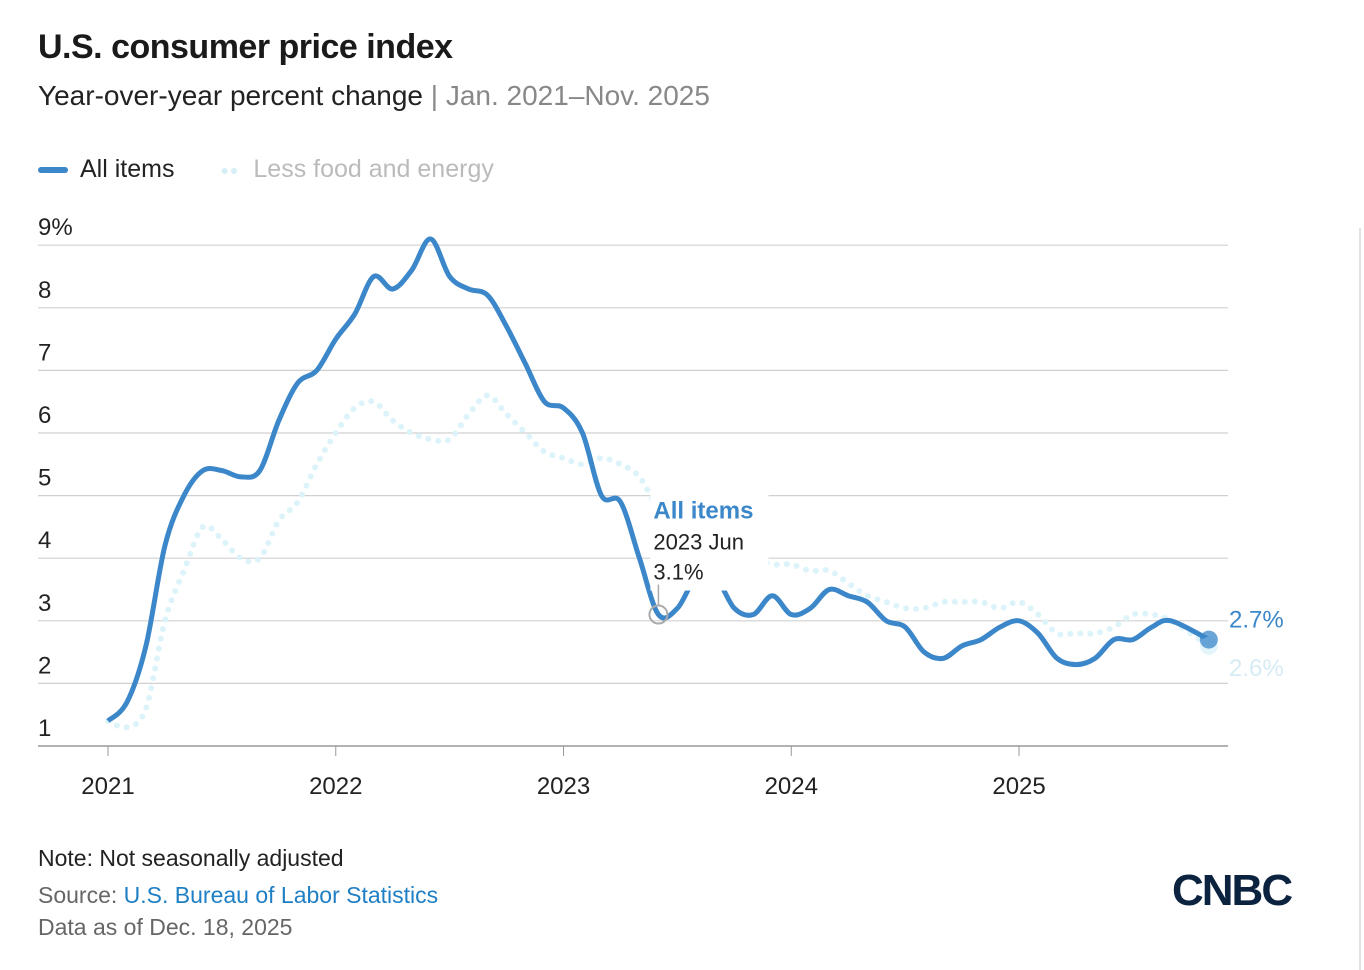 The height and width of the screenshot is (970, 1364). What do you see at coordinates (44, 540) in the screenshot?
I see `y-tick-label: 4` at bounding box center [44, 540].